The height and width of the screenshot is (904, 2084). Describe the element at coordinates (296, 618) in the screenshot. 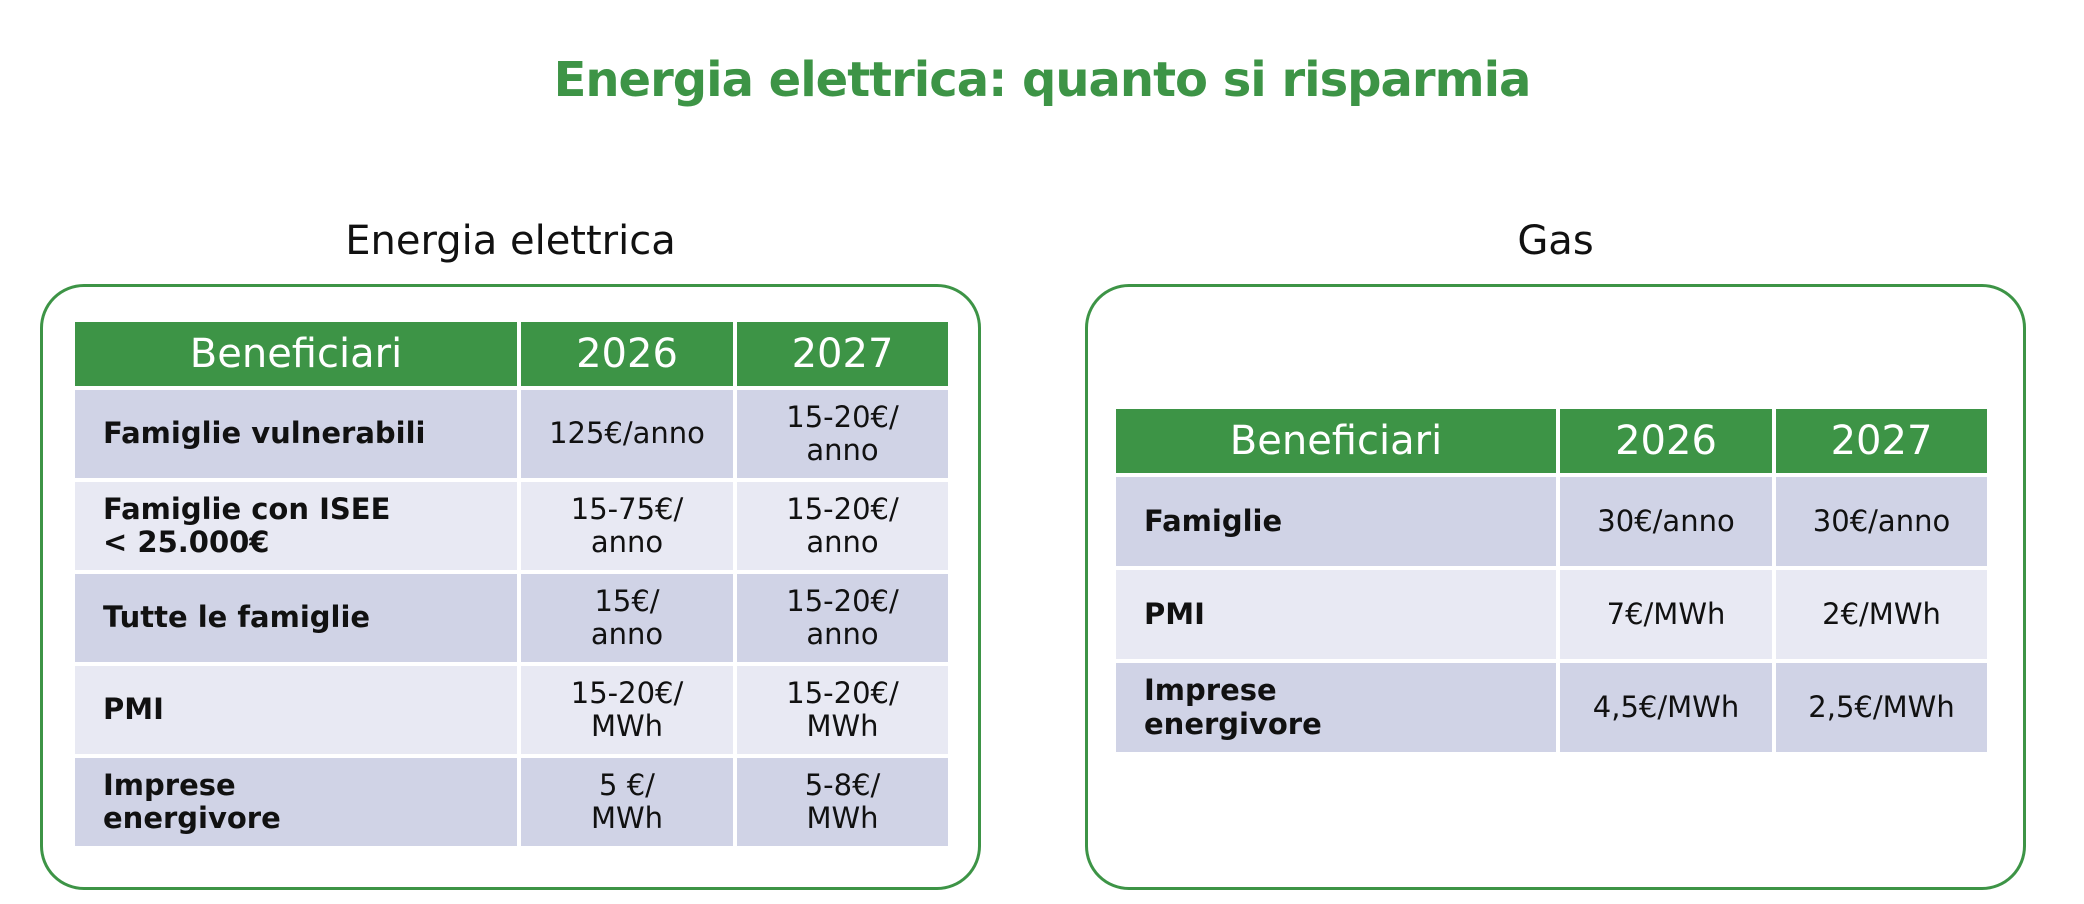

I see `beneficiary-cell: Tutte le famiglie` at that location.